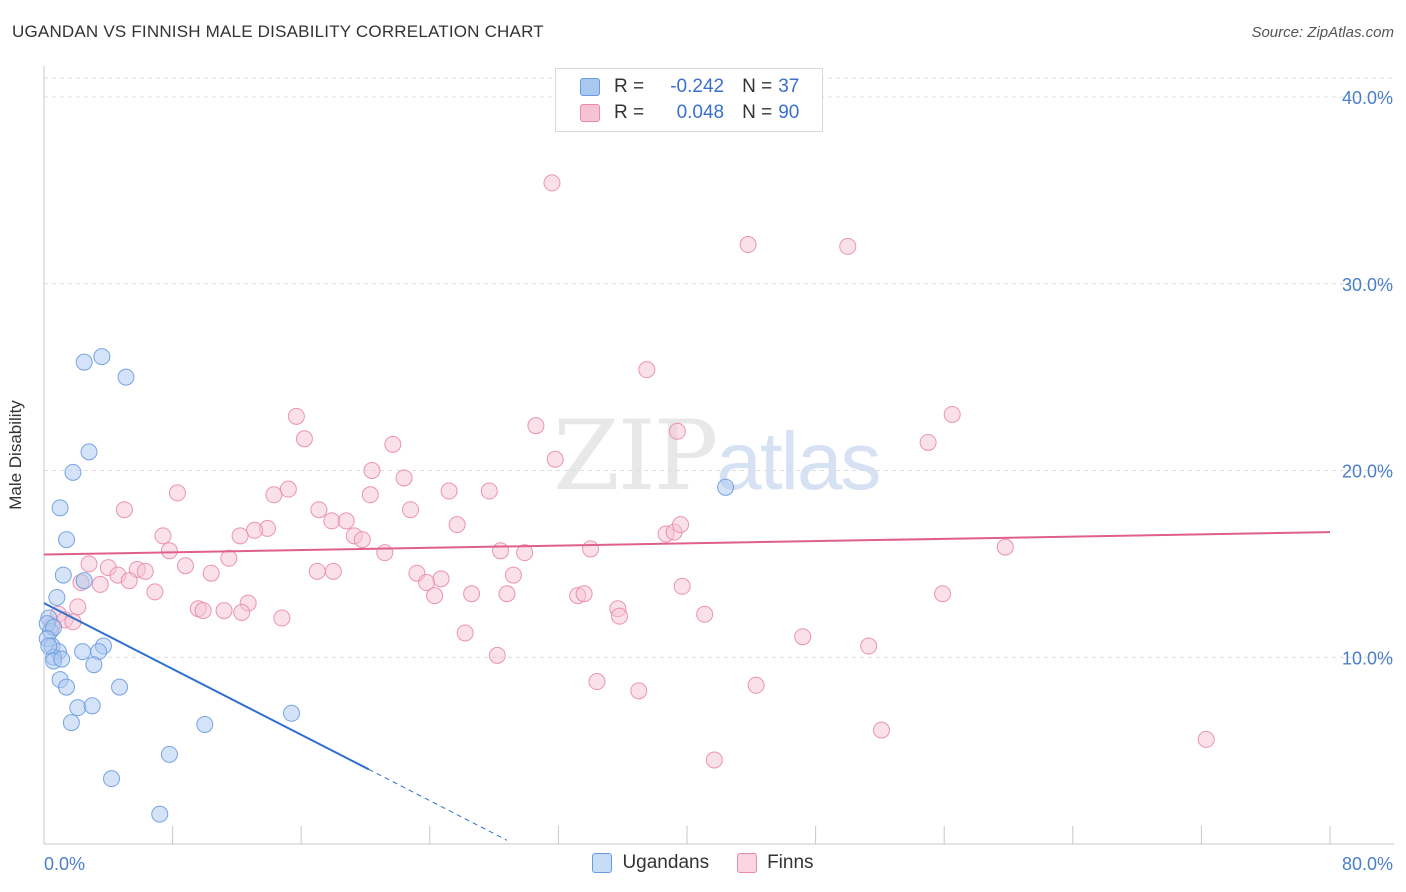  Describe the element at coordinates (689, 100) in the screenshot. I see `stats-legend: R = -0.242 N = 37 R = 0.048 N = 90` at that location.